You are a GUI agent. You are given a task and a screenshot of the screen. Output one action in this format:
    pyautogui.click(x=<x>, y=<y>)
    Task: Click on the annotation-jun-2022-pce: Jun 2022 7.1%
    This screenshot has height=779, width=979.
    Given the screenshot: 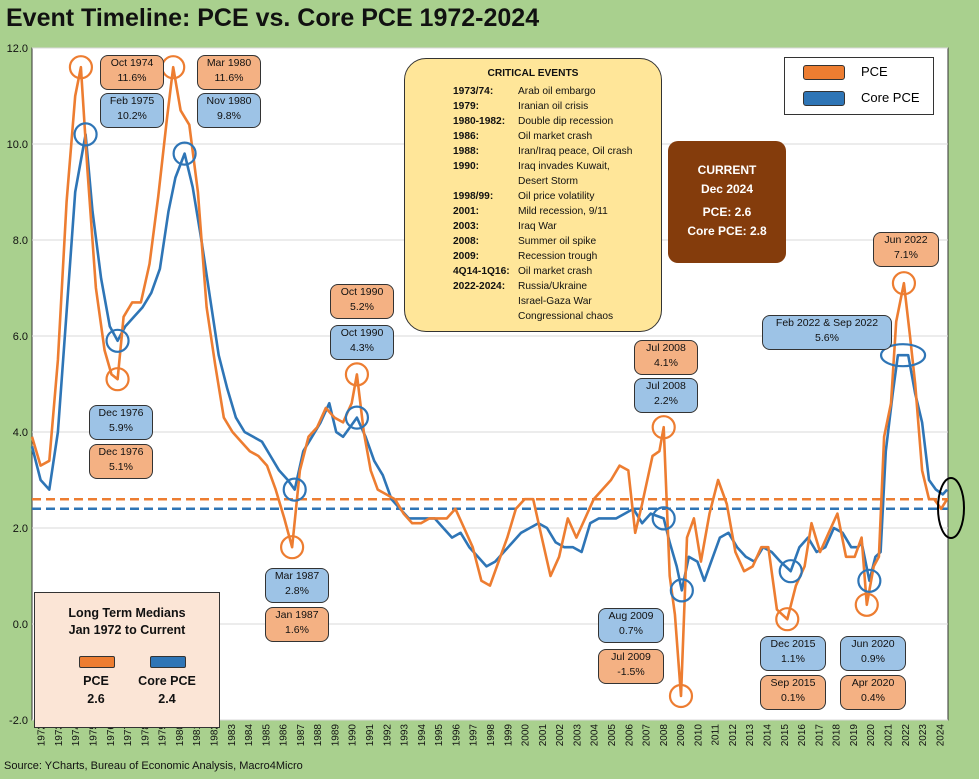 What is the action you would take?
    pyautogui.click(x=906, y=249)
    